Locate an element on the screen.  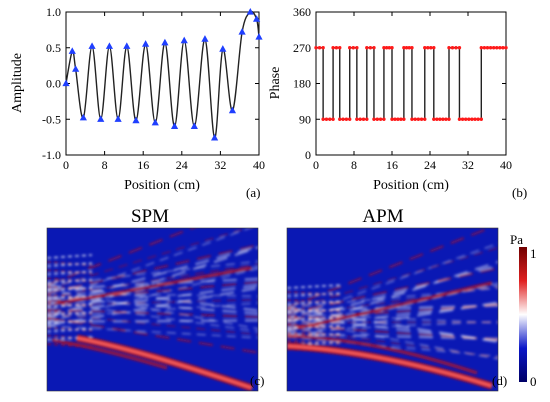
x-tick-label: 0 is located at coordinates (316, 165).